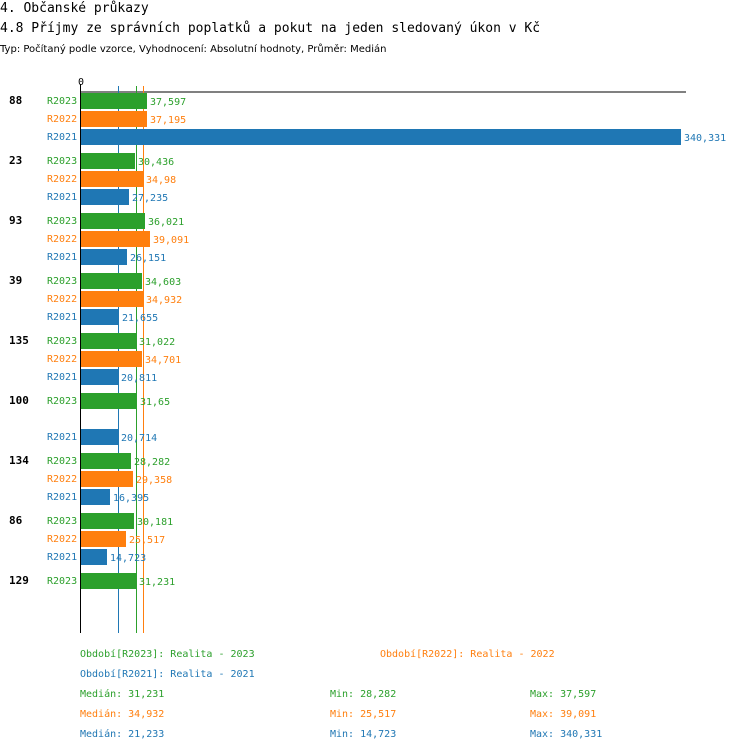 The image size is (750, 752). What do you see at coordinates (467, 654) in the screenshot?
I see `legend-r2022: Období[R2022]: Realita - 2022` at bounding box center [467, 654].